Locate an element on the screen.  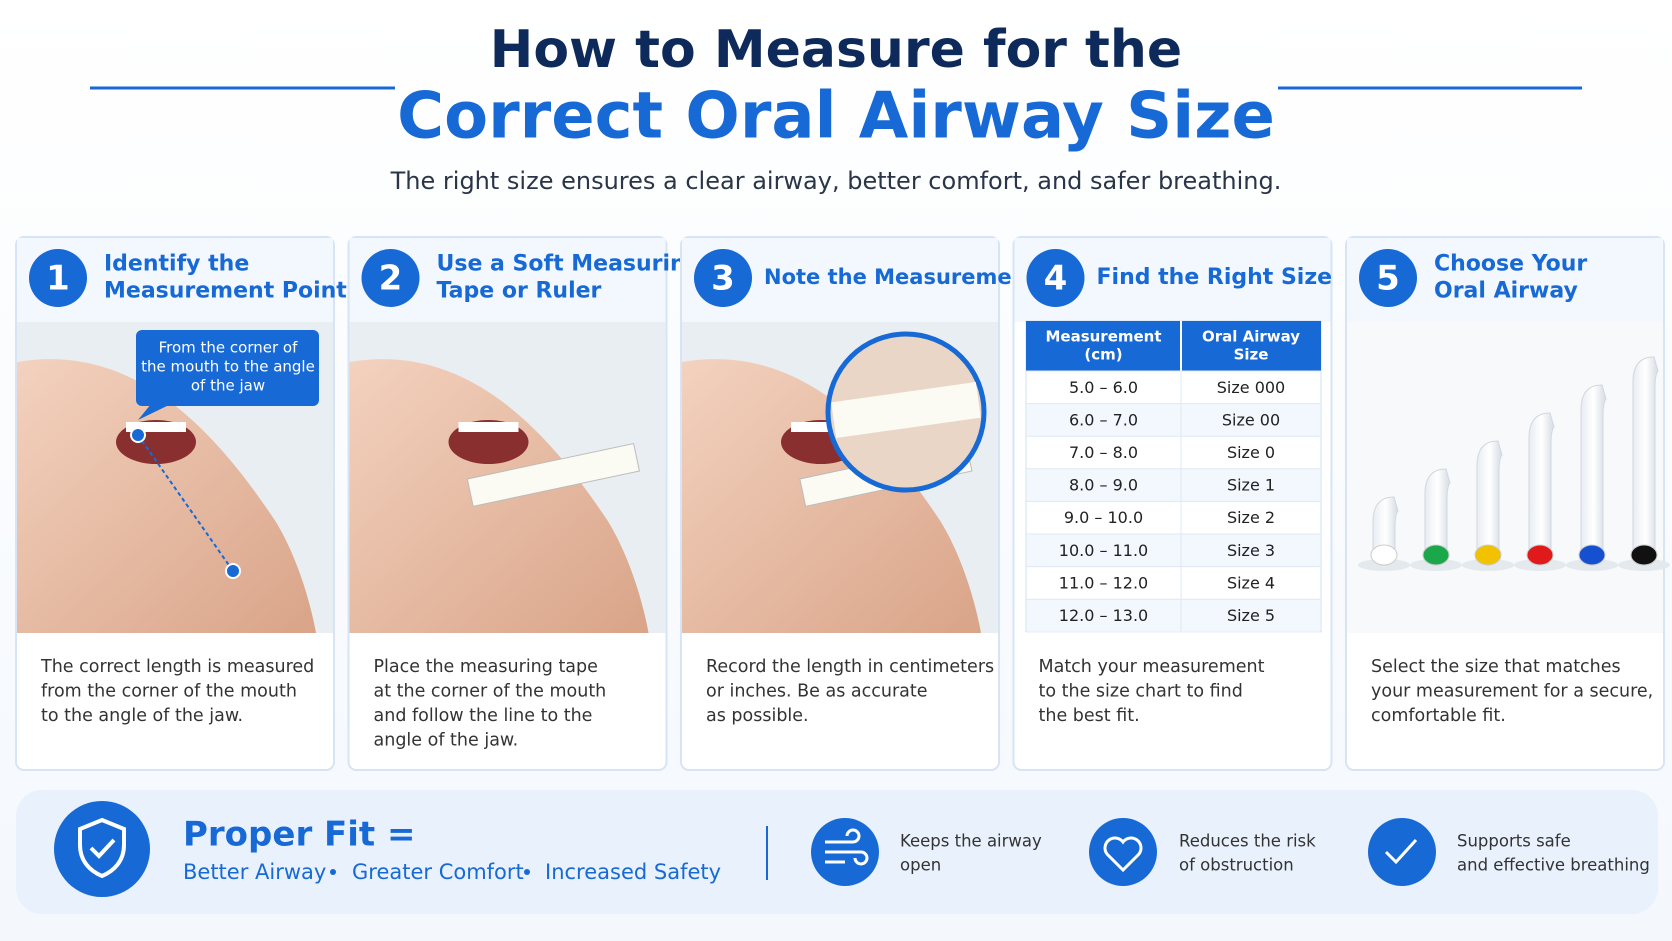
table-header is located at coordinates (1173, 346).